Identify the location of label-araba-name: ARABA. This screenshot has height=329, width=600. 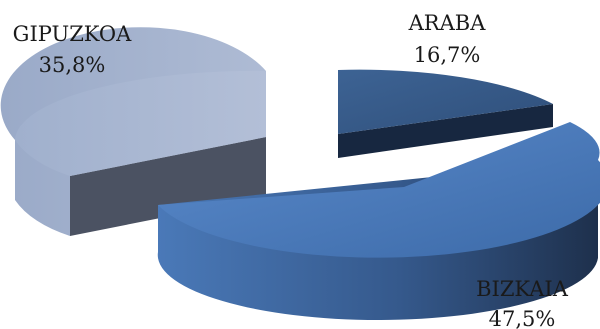
(447, 23).